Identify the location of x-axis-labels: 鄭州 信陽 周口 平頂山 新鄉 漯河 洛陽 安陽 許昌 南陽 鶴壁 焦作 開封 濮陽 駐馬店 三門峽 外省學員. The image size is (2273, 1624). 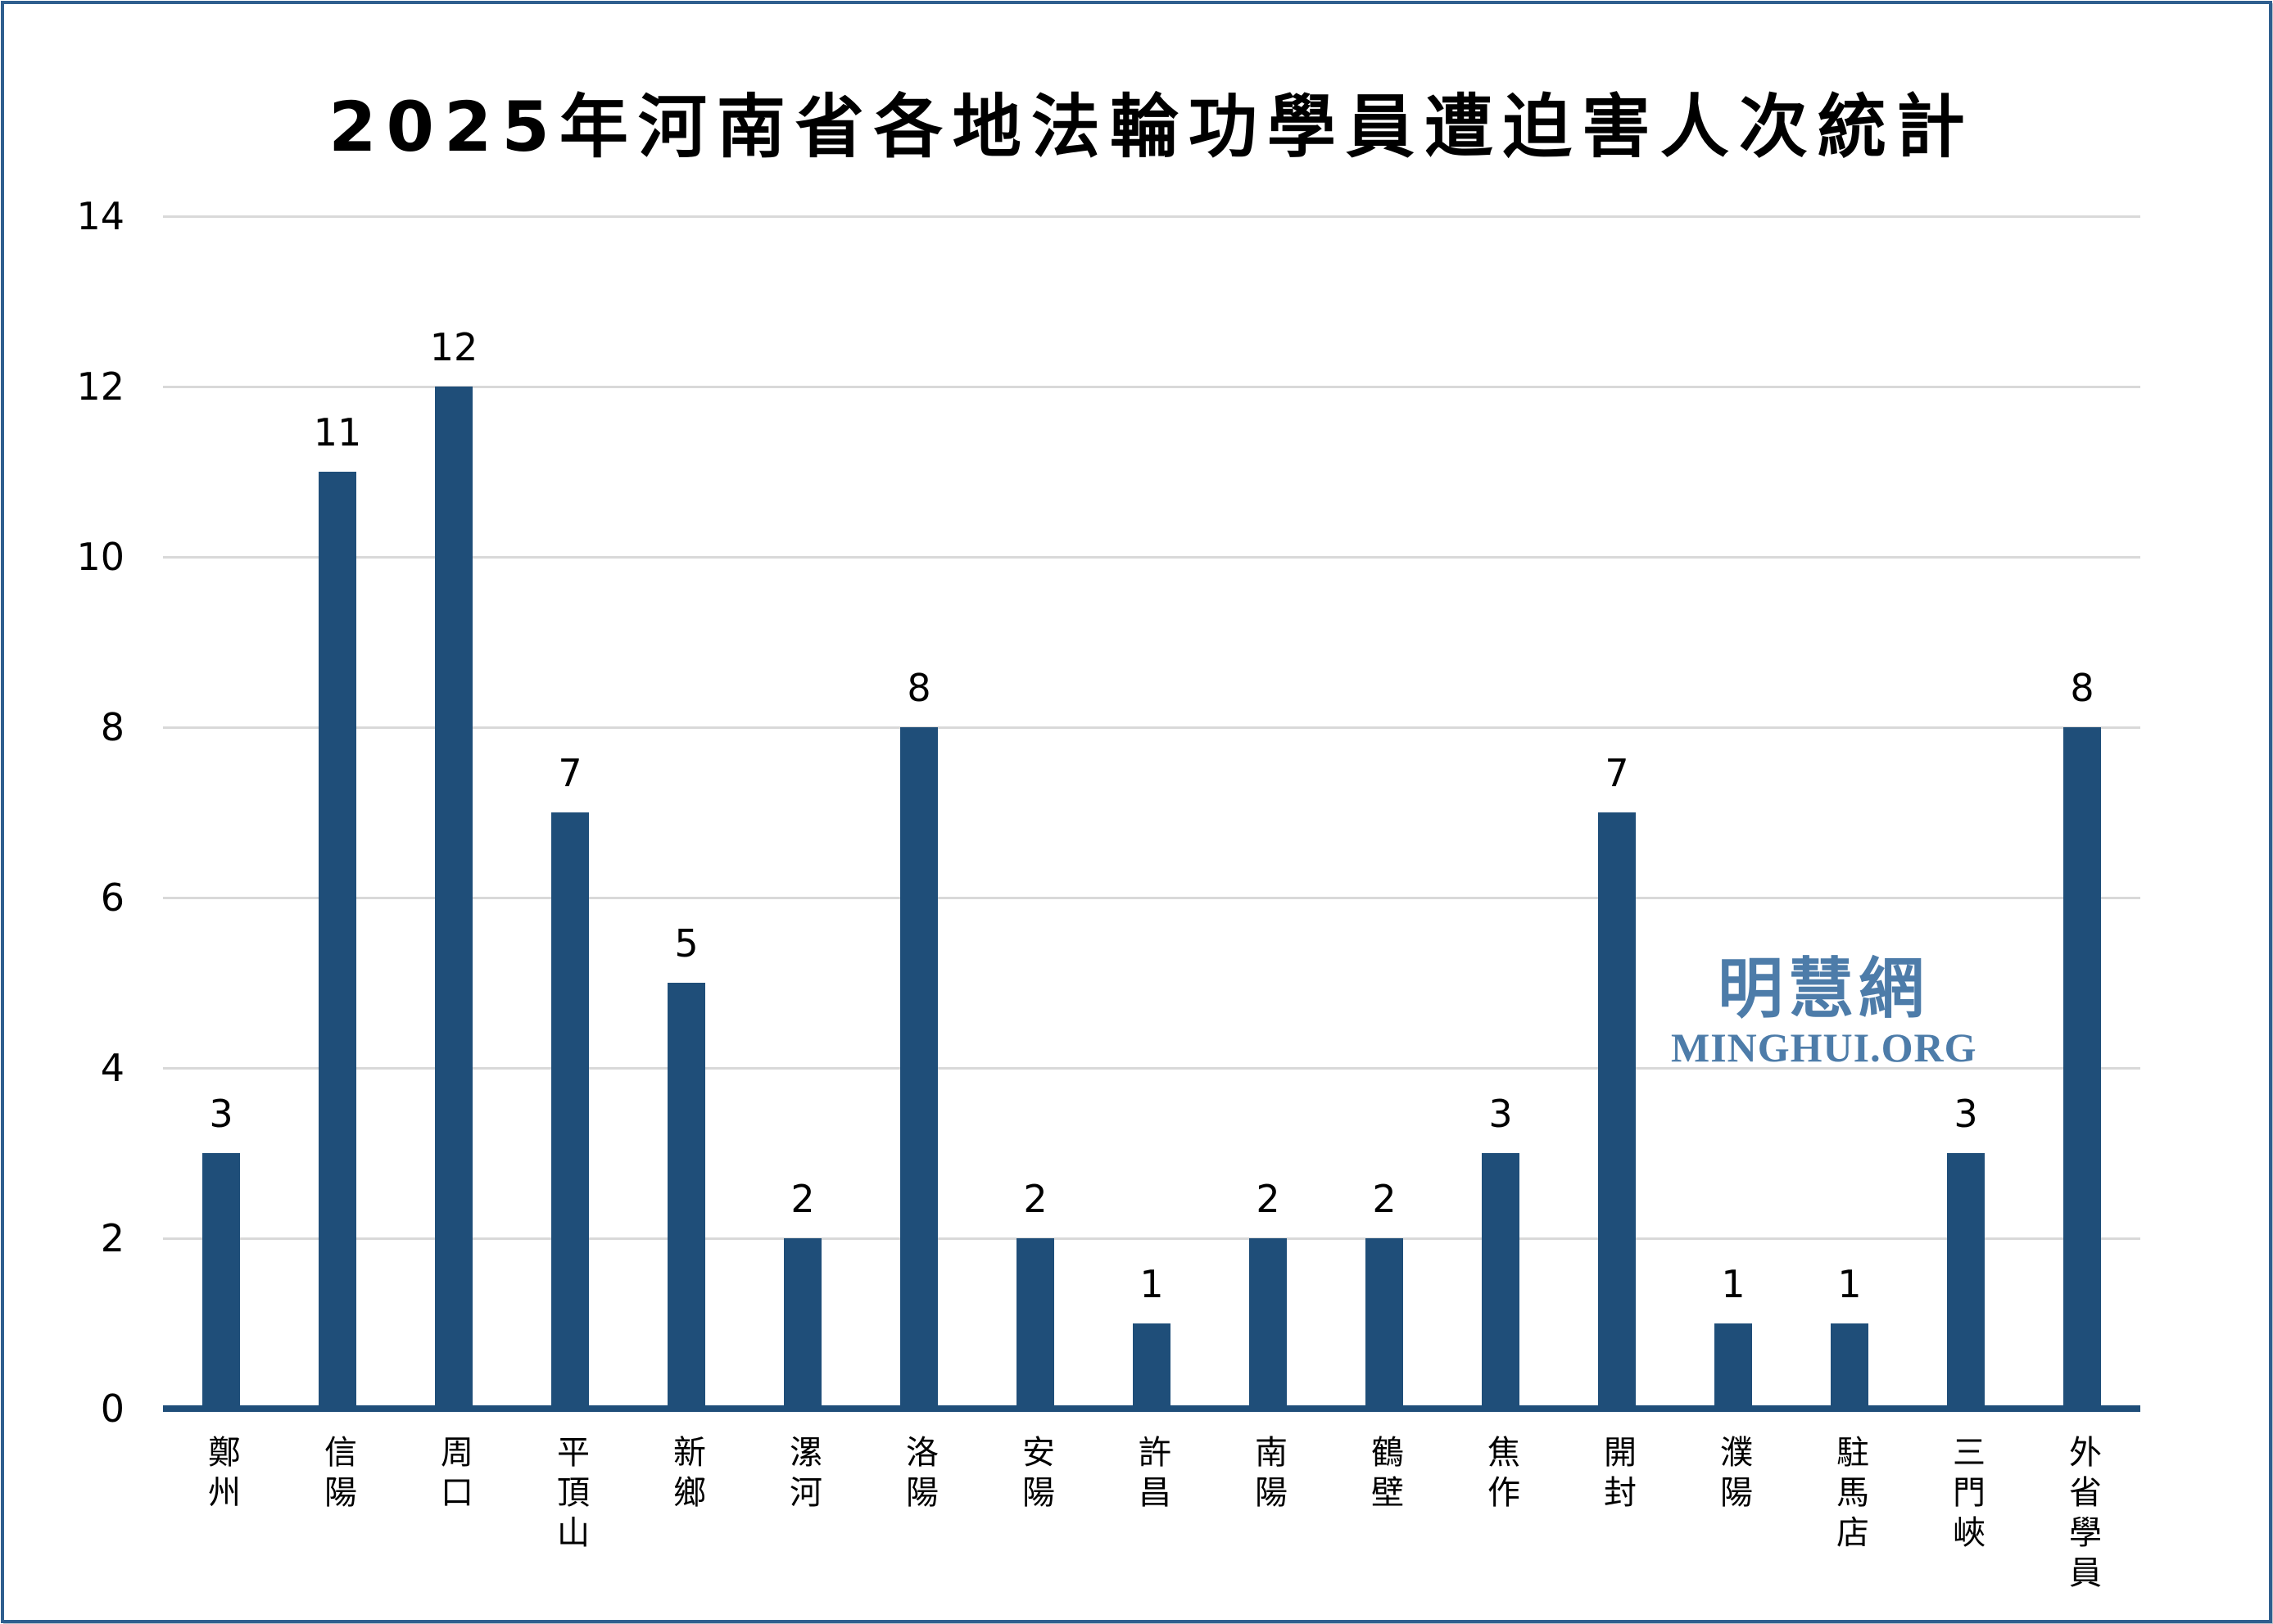
(1151, 1515).